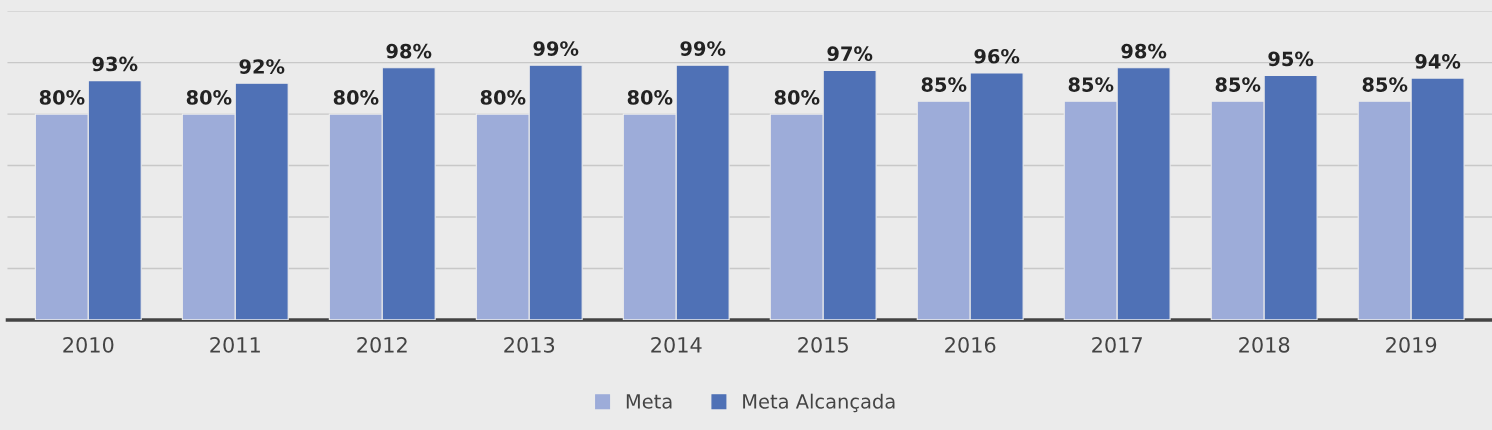  Describe the element at coordinates (997, 56) in the screenshot. I see `data-label: 96%` at that location.